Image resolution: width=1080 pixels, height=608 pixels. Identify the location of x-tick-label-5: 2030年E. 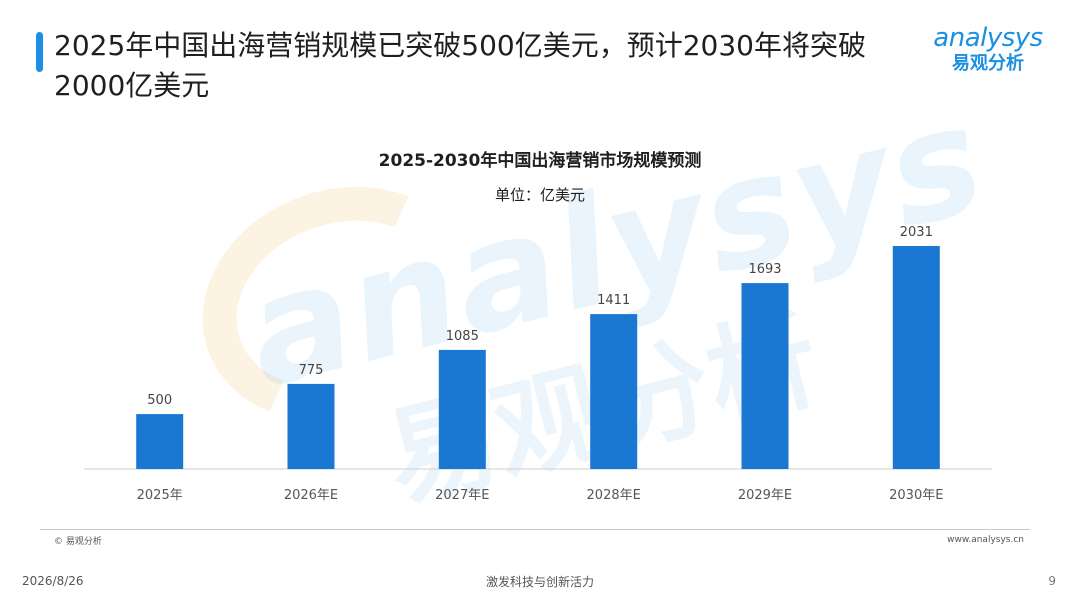
(916, 495).